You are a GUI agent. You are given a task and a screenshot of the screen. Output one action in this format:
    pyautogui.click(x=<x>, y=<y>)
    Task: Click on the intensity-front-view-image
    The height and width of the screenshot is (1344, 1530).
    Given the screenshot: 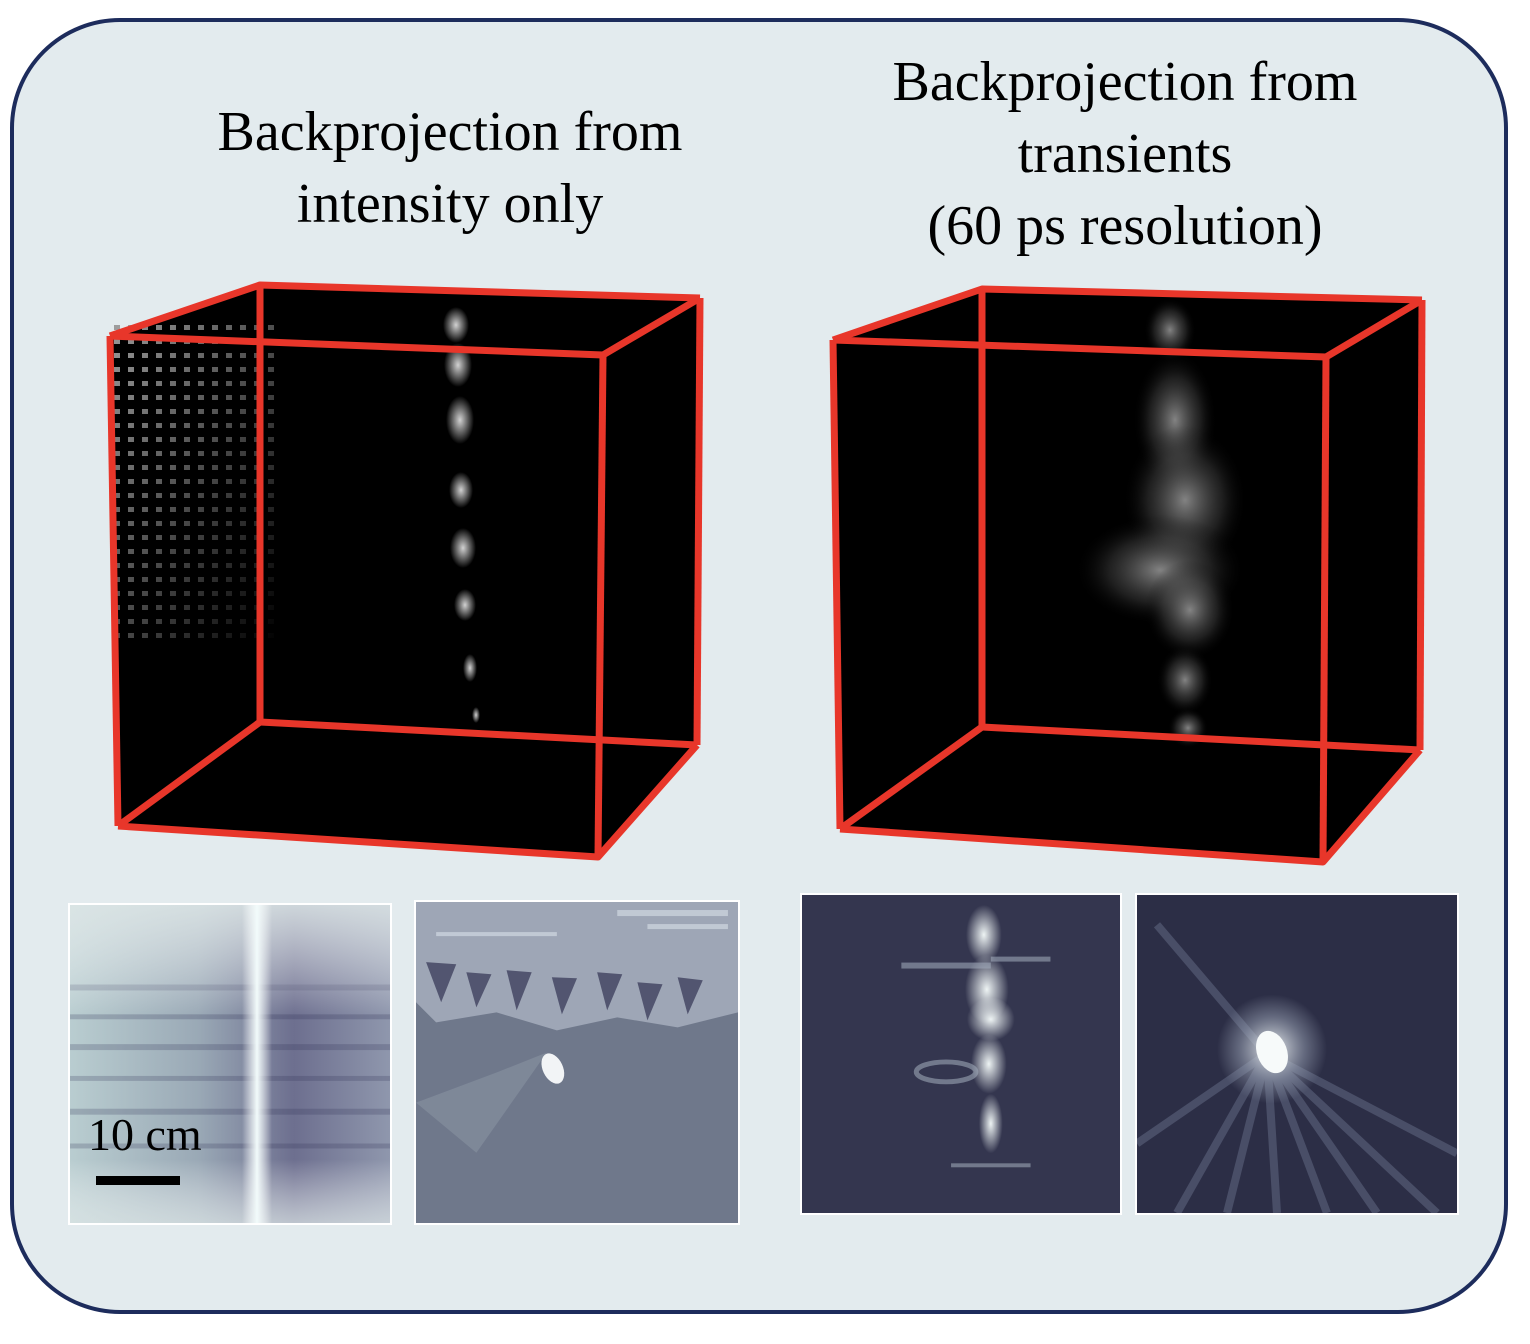 What is the action you would take?
    pyautogui.click(x=230, y=1064)
    